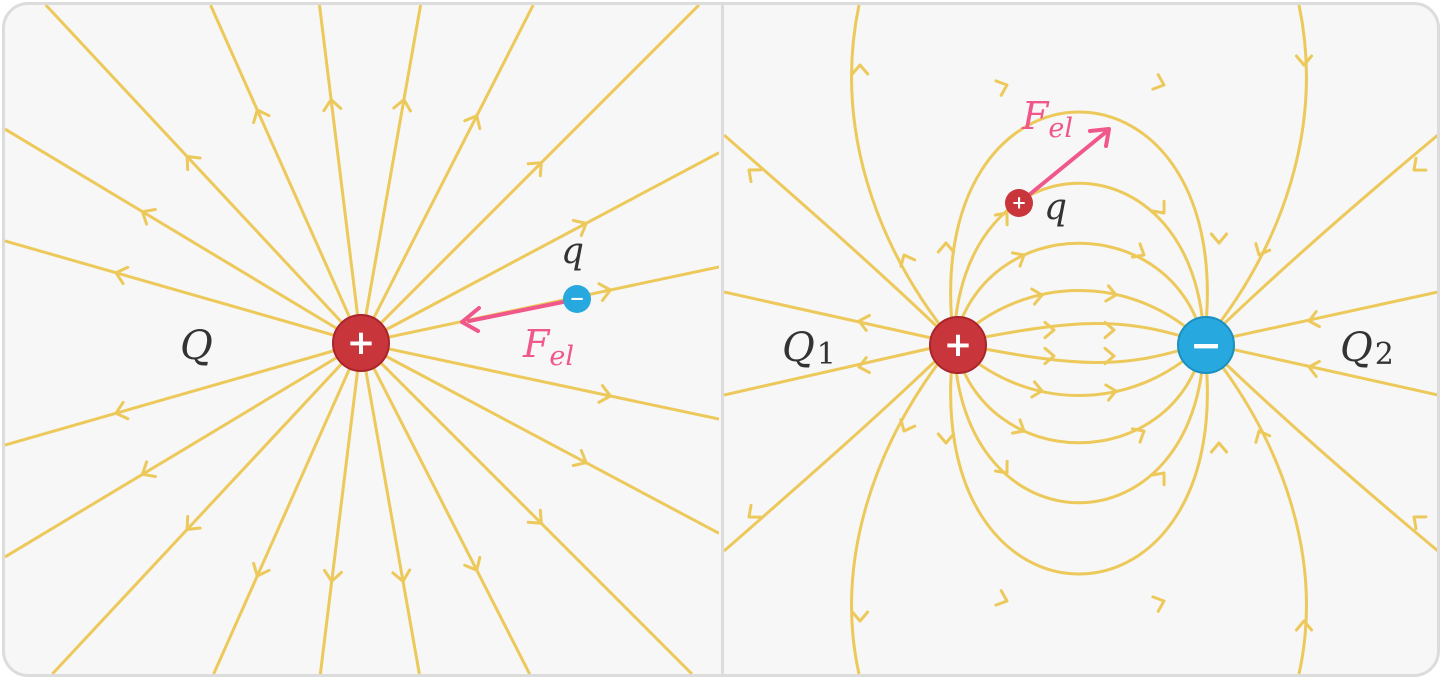 The image size is (1440, 677). I want to click on charge-2: −, so click(1206, 345).